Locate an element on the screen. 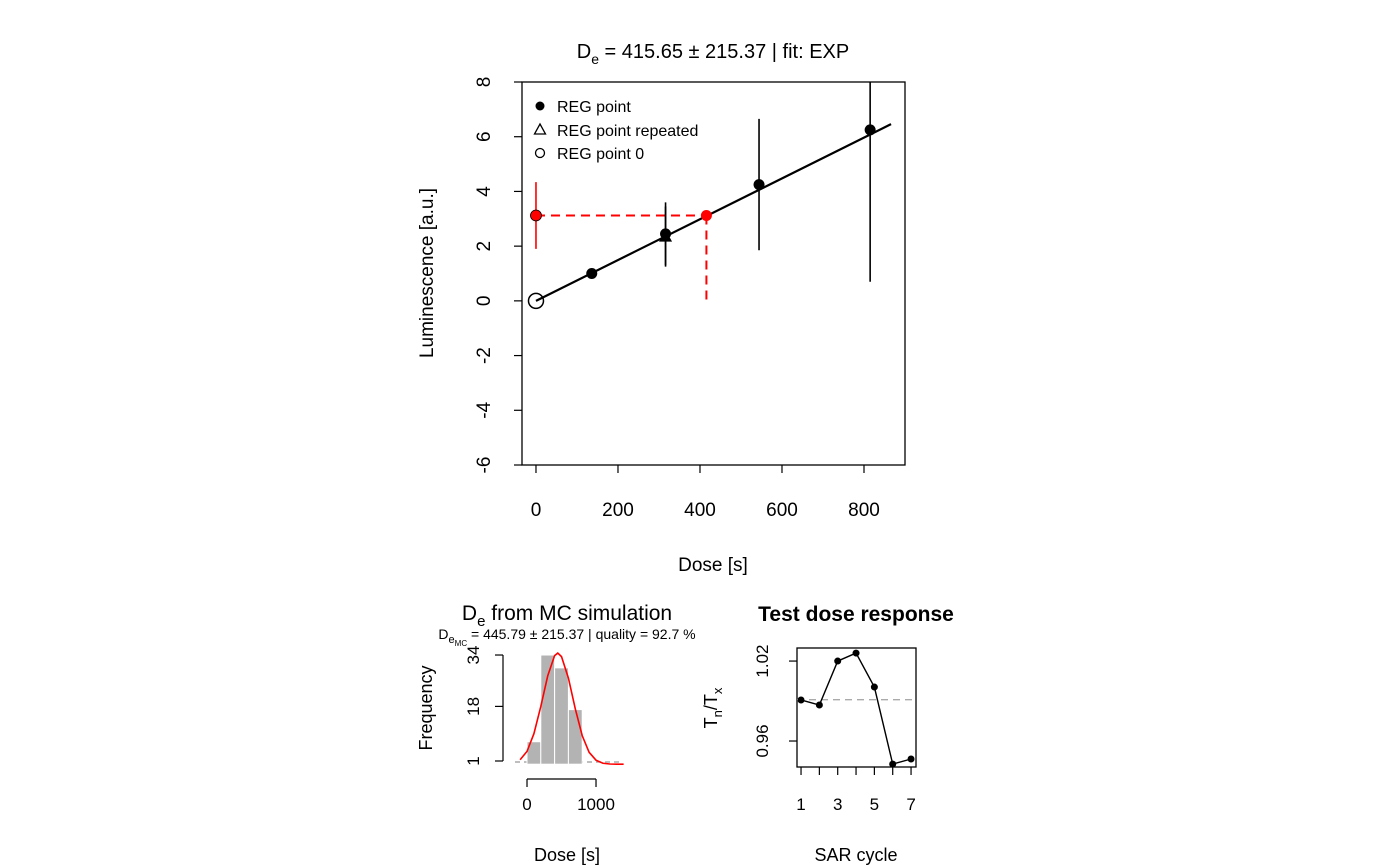 This screenshot has width=1400, height=865. label-part: /T is located at coordinates (711, 702).